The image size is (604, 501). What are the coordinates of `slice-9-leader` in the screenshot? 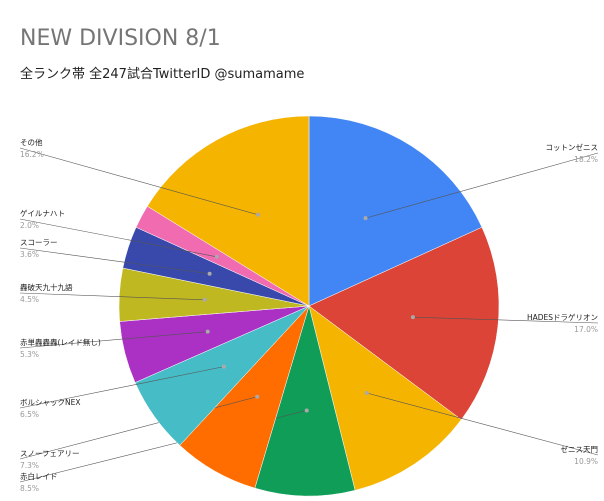 It's located at (114, 261).